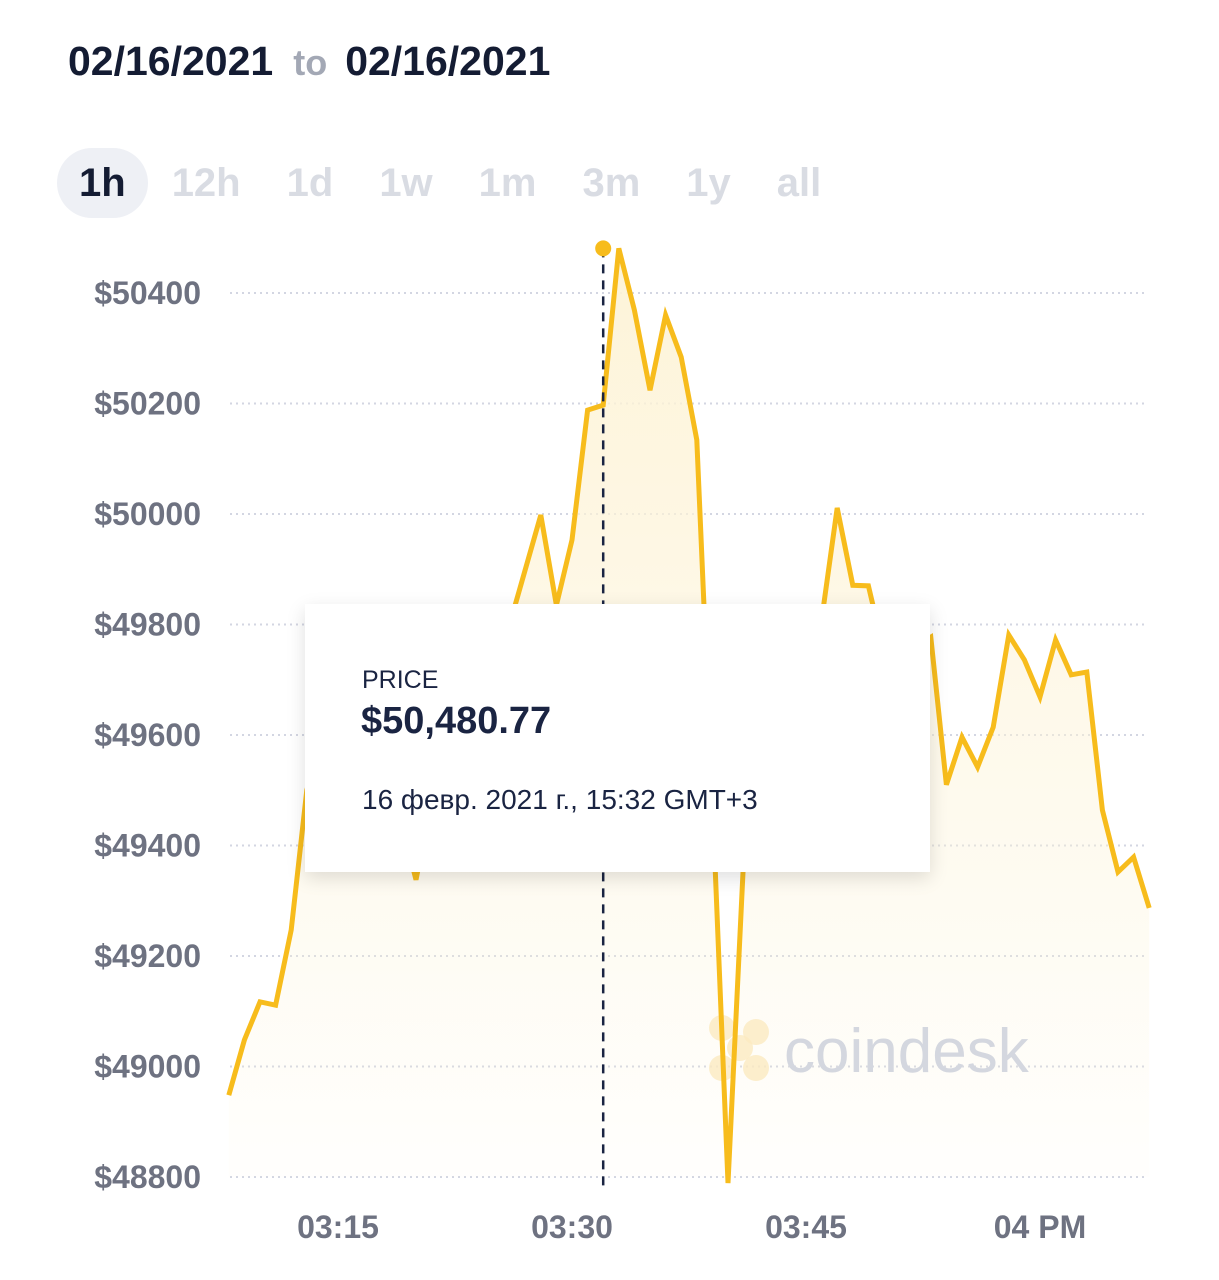  I want to click on to-label: to, so click(310, 62).